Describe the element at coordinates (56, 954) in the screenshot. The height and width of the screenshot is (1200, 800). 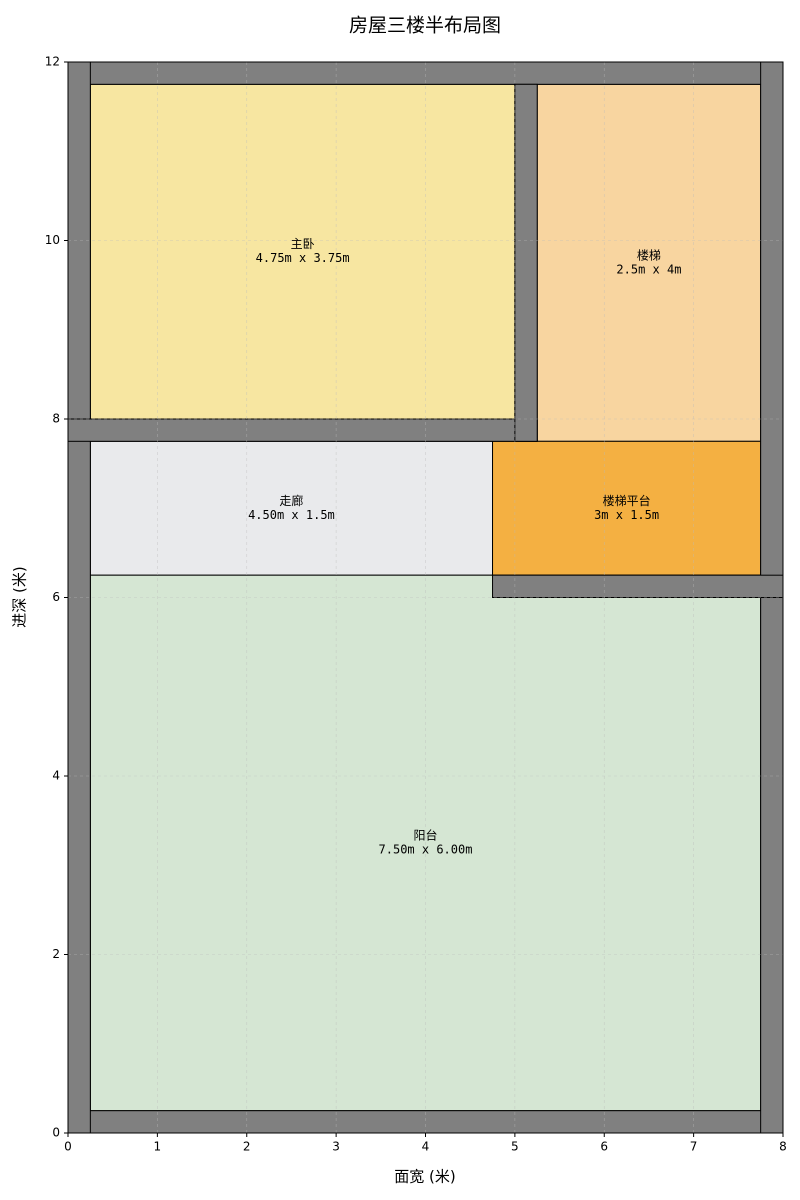
I see `y-tick-label: 2` at that location.